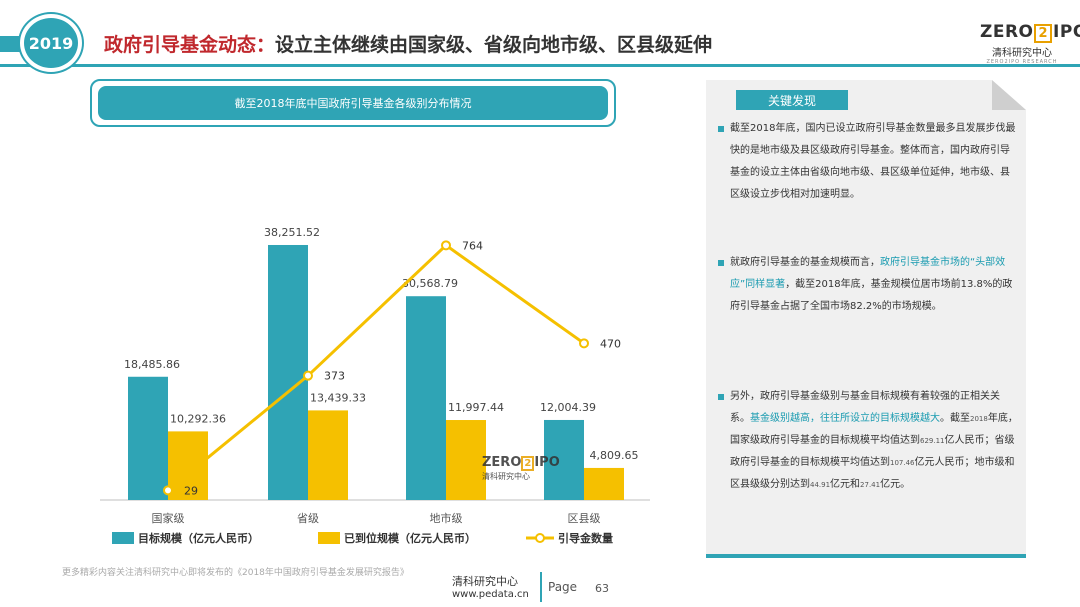  I want to click on data-label-paid-in: 4,809.65, so click(614, 455).